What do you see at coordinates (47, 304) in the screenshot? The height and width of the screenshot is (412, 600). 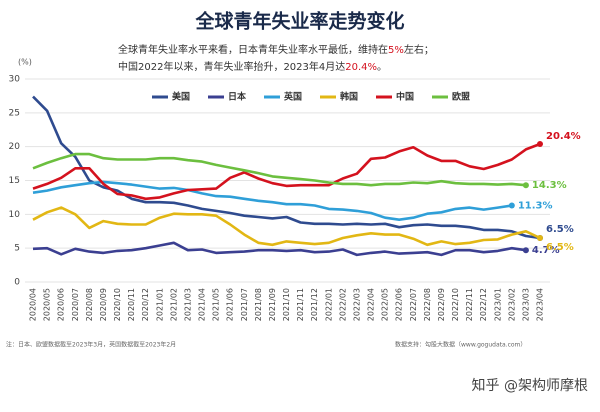 I see `x-tick-label: 2020/05` at bounding box center [47, 304].